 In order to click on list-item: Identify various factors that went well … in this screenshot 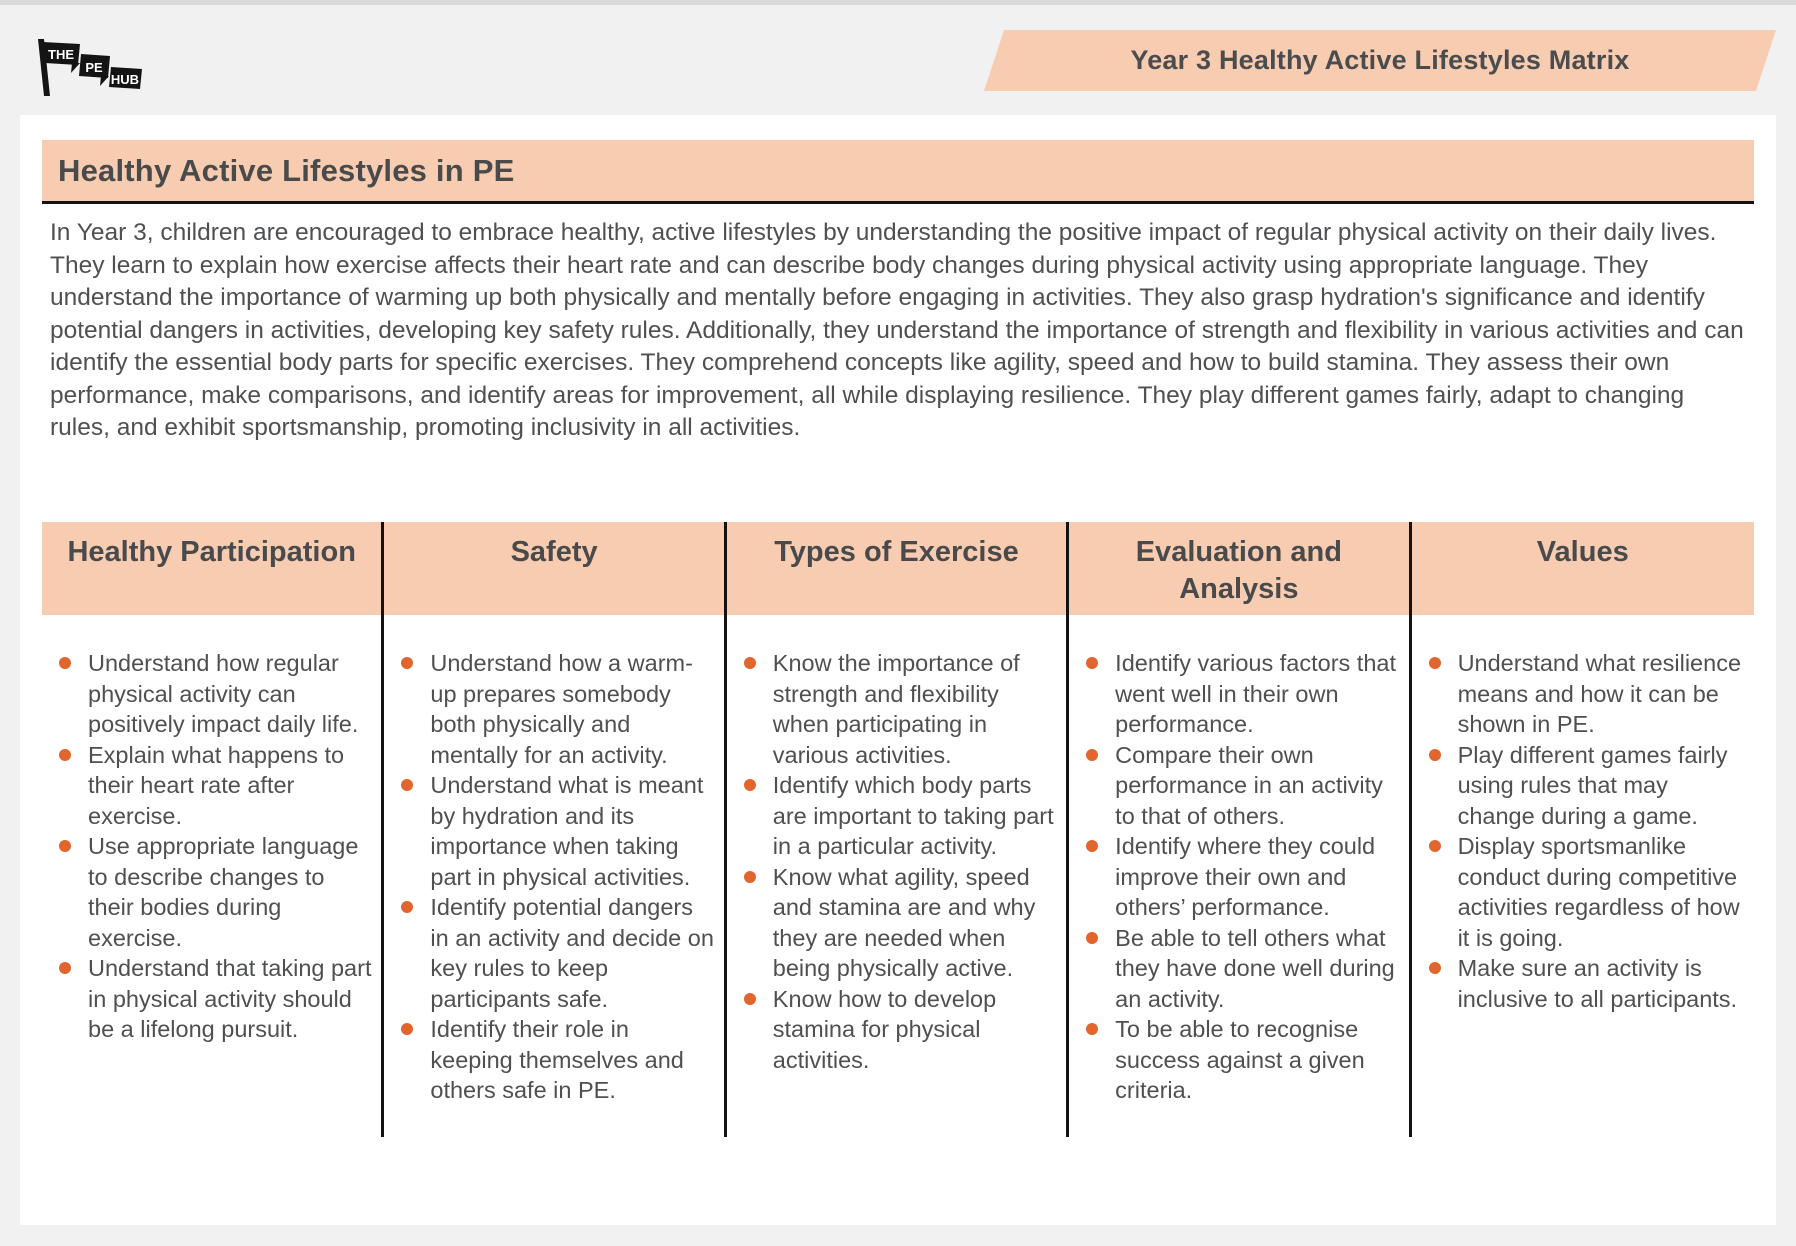, I will do `click(1240, 694)`.